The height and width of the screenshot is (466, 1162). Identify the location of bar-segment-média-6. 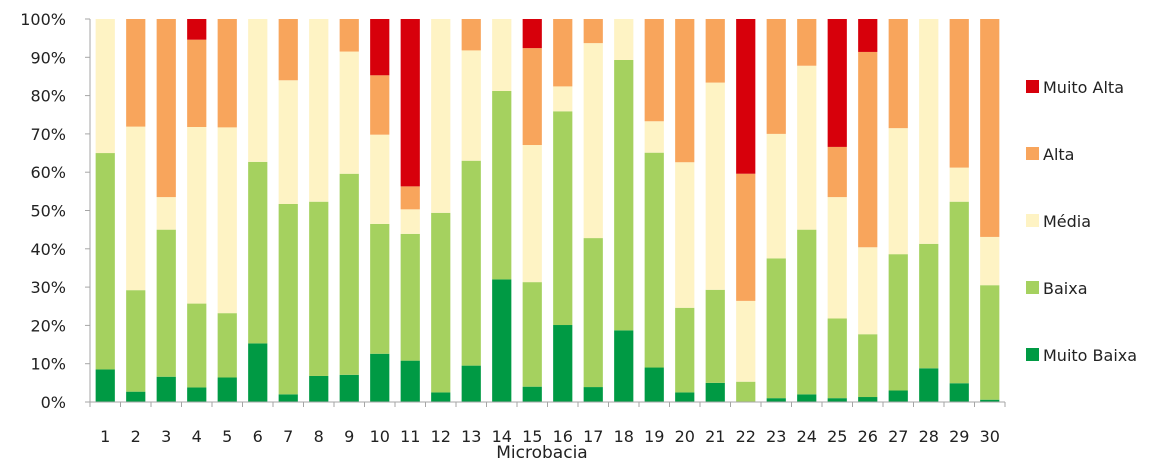
(258, 90).